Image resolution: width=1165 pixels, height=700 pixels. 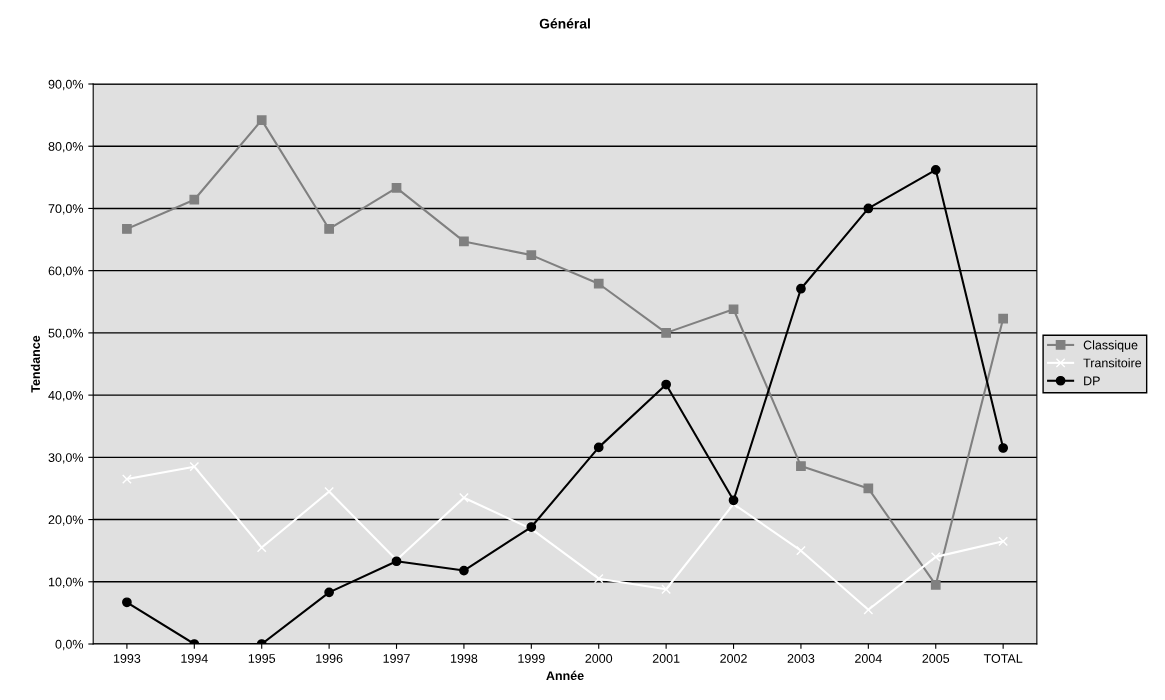 I want to click on chart-title: Général, so click(x=564, y=23).